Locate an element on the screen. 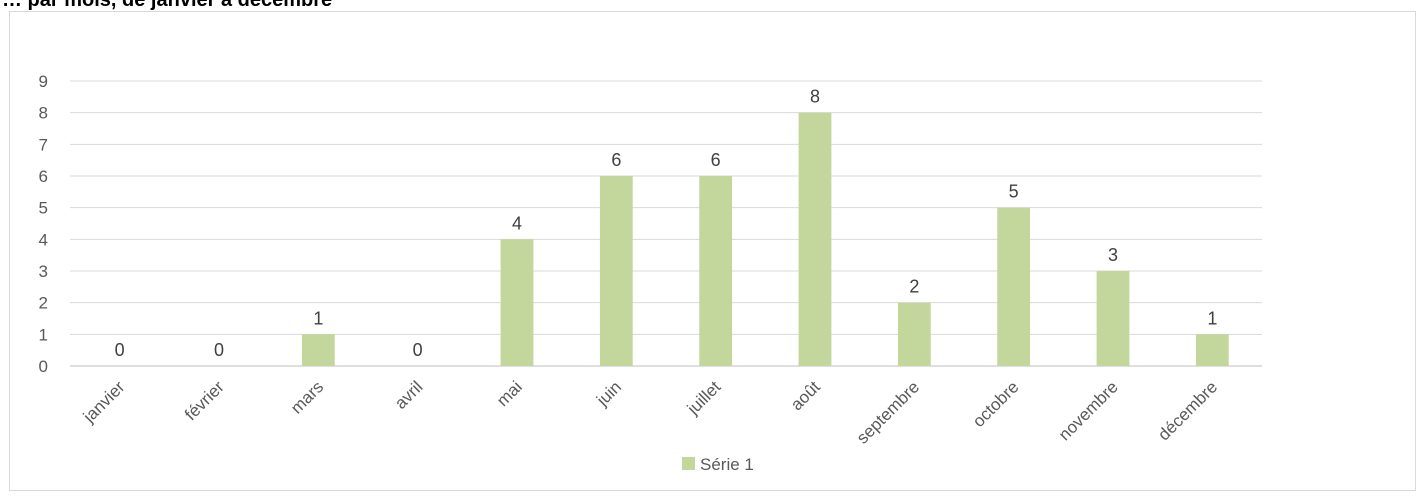 The width and height of the screenshot is (1423, 497). data-label: 5 is located at coordinates (1014, 192).